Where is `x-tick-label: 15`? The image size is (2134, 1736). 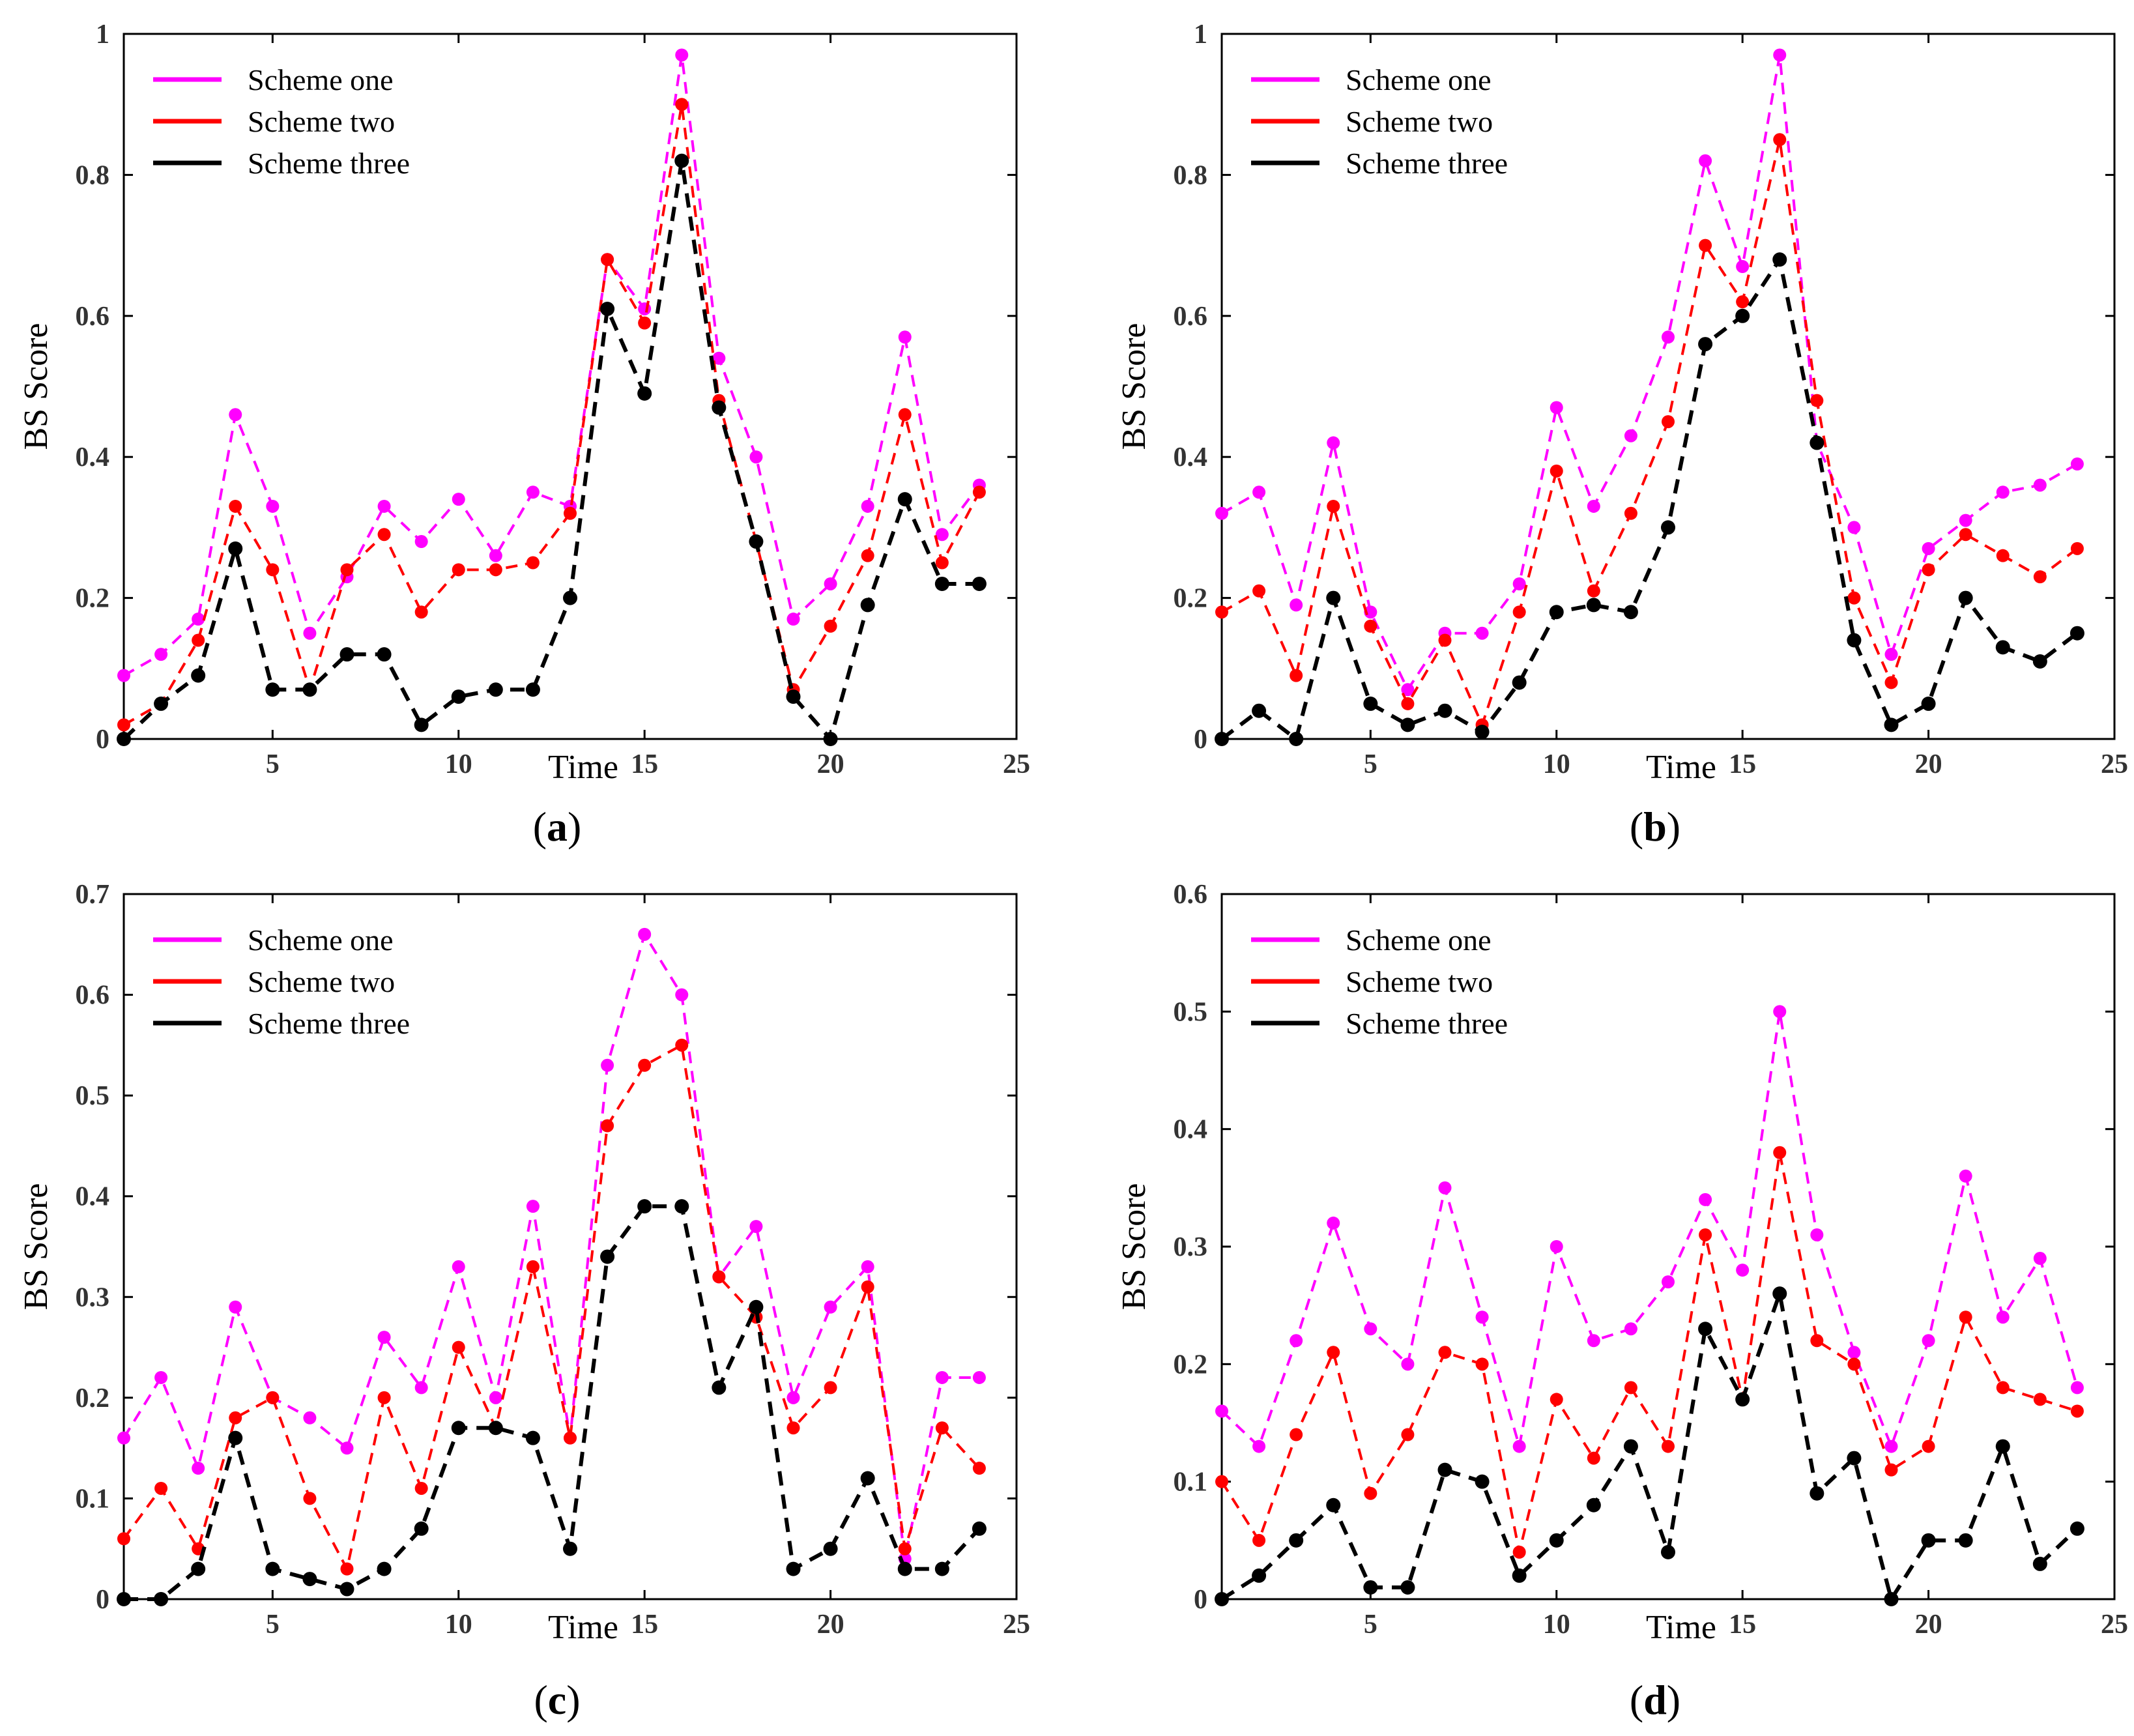 x-tick-label: 15 is located at coordinates (1742, 764).